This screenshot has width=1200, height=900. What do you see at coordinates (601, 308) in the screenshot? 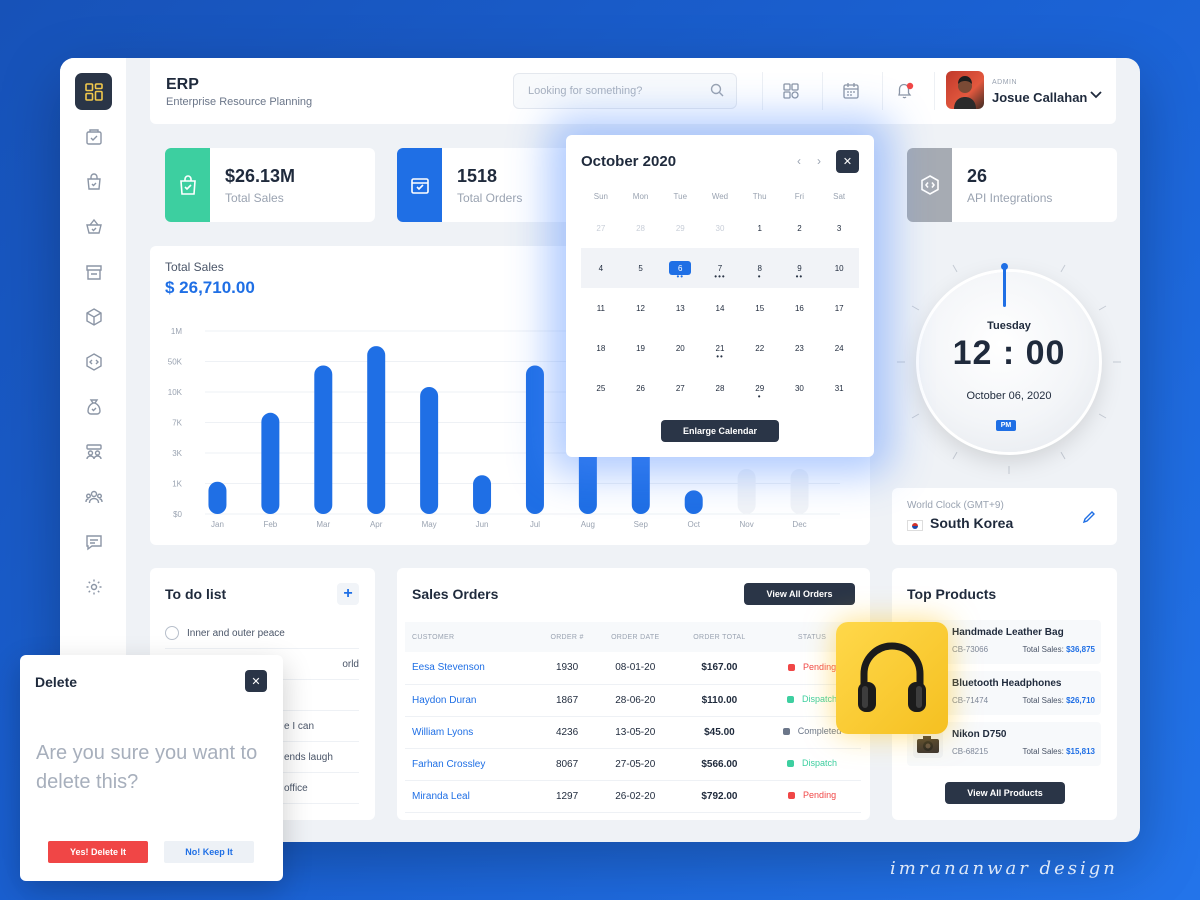
I see `calendar-day: 11` at bounding box center [601, 308].